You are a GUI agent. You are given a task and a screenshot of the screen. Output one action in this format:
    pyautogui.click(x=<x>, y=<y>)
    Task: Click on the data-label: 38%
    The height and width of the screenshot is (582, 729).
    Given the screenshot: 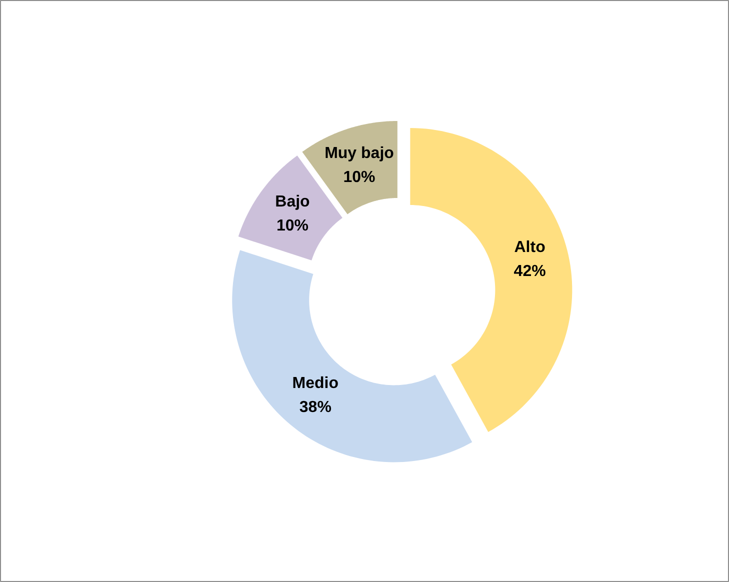 What is the action you would take?
    pyautogui.click(x=315, y=407)
    